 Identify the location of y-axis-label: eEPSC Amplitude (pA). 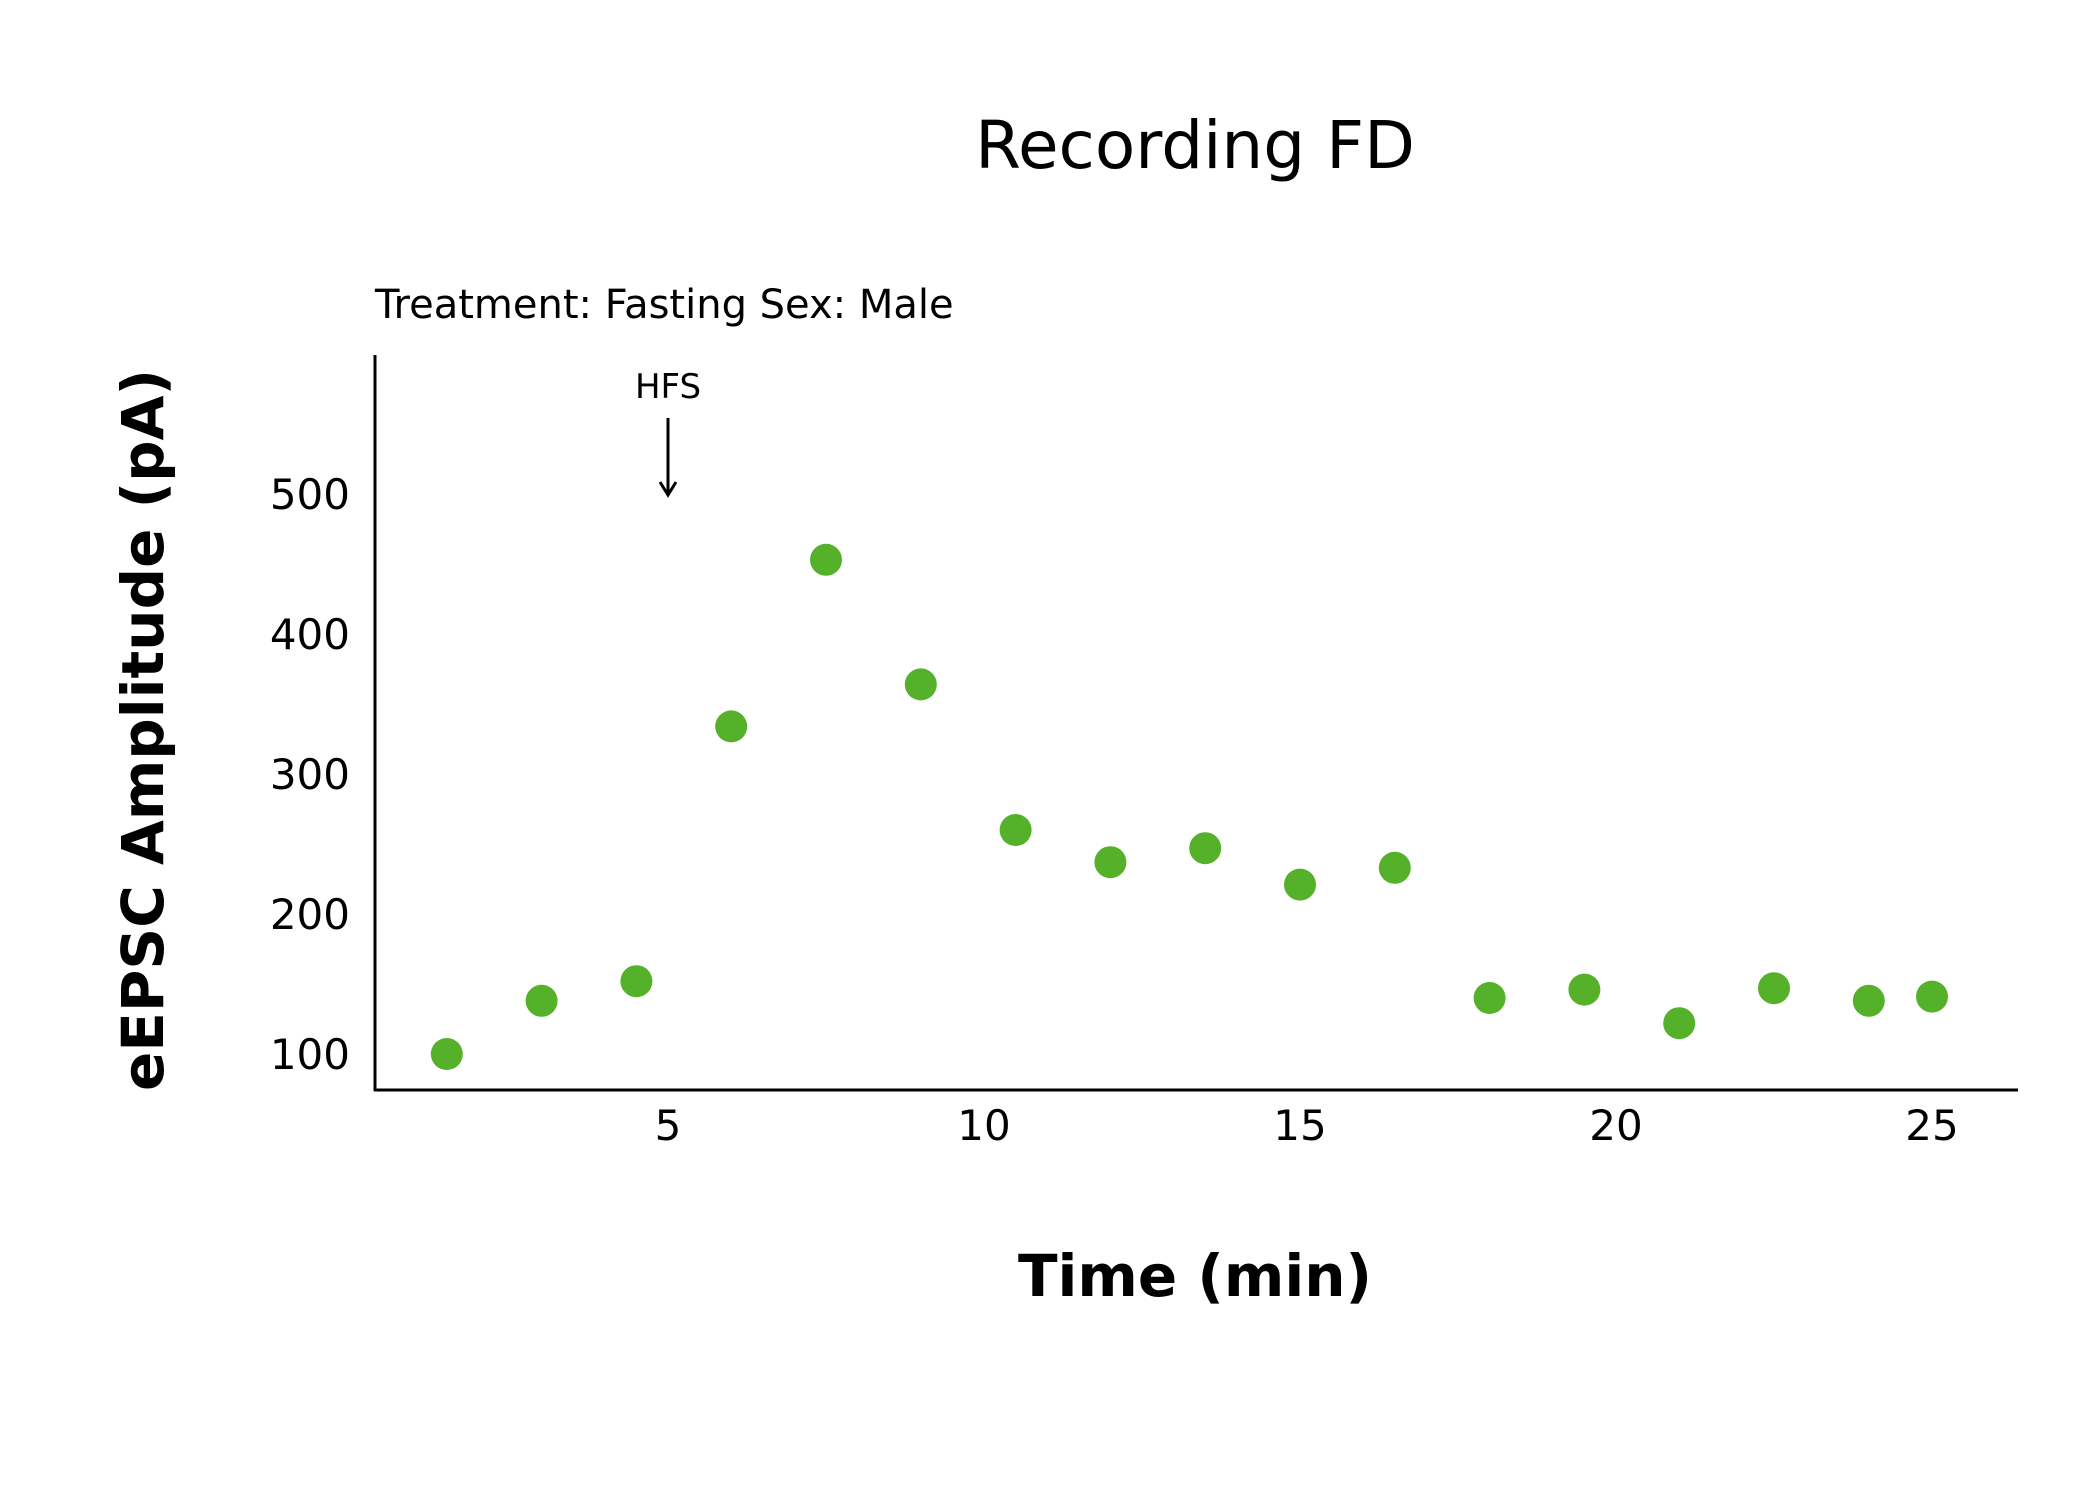
(143, 730).